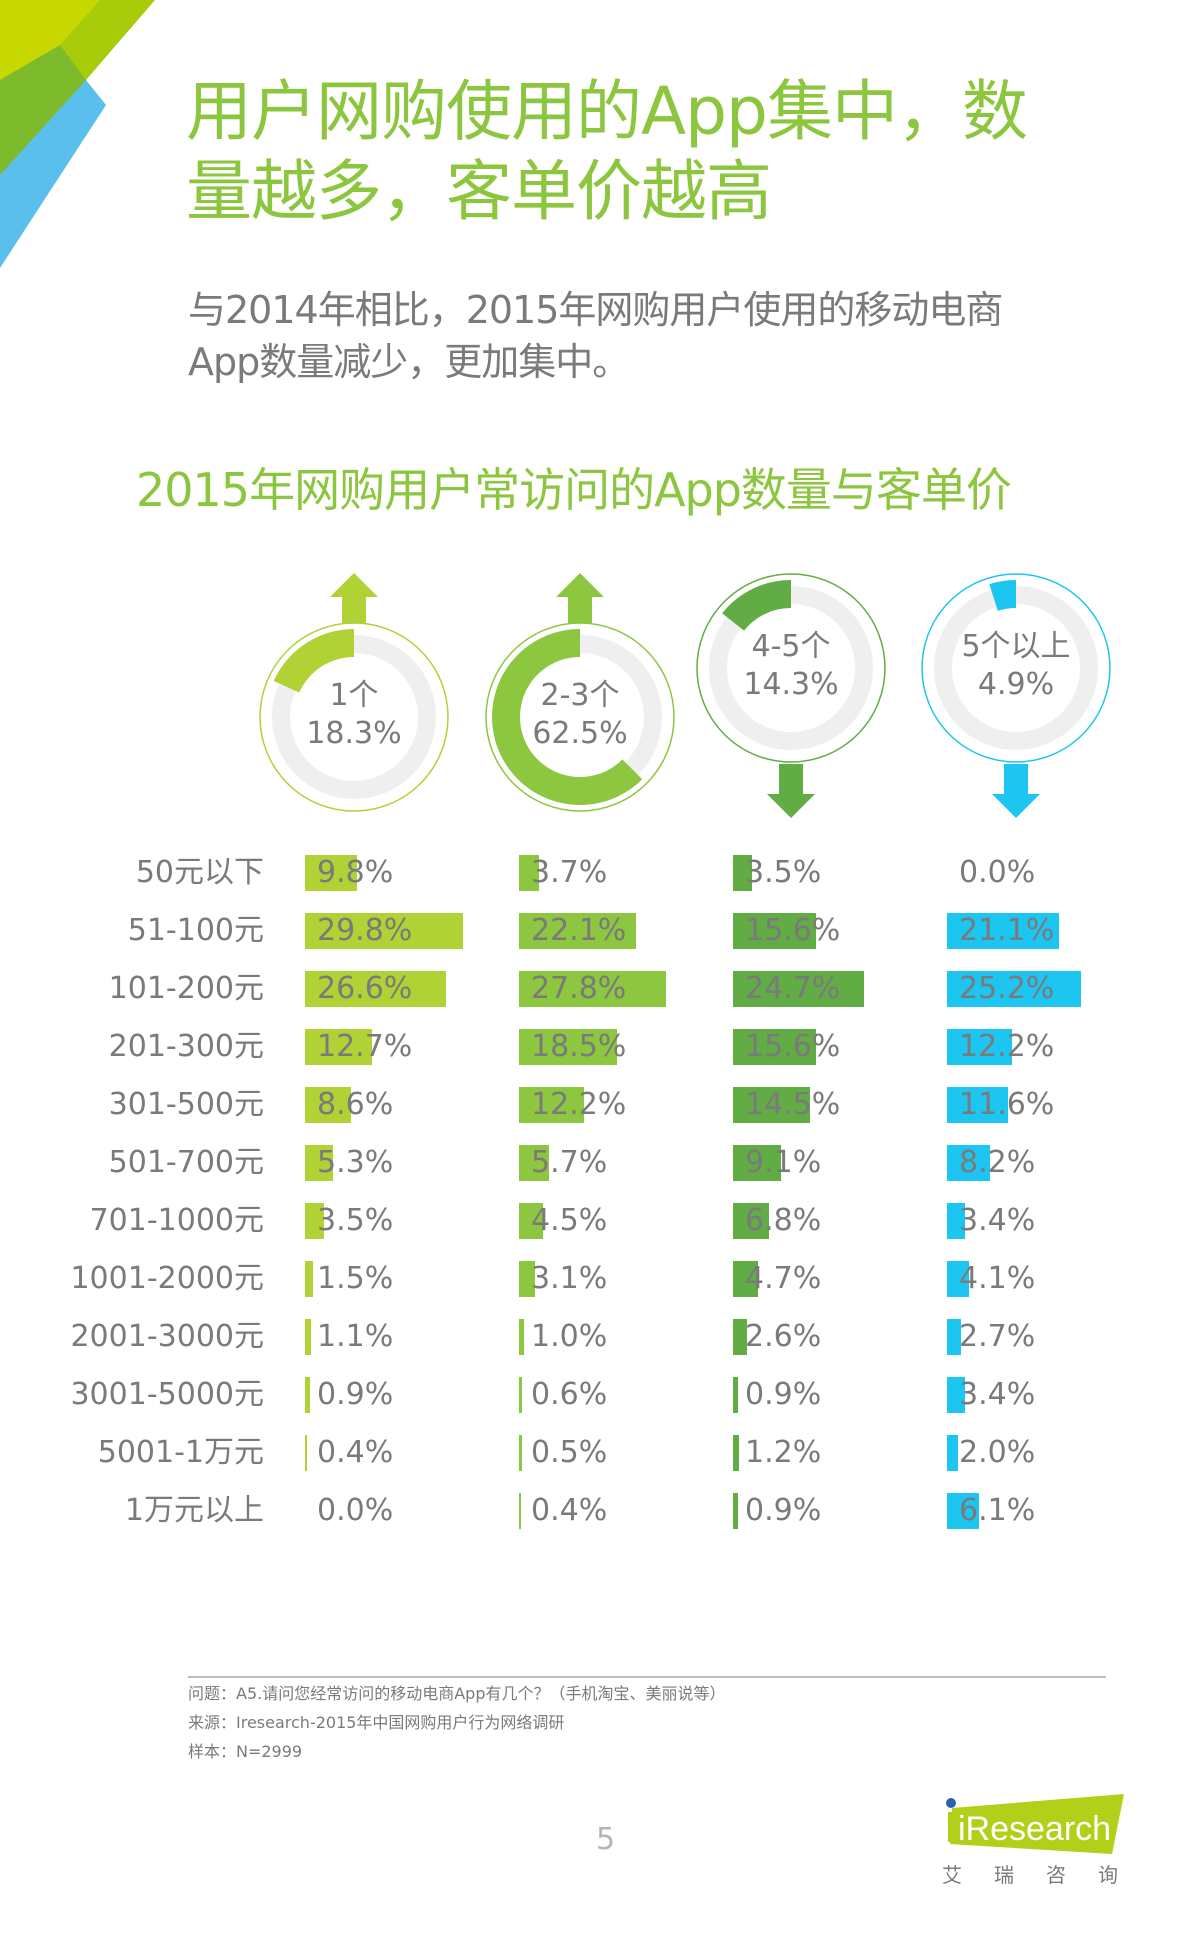 The image size is (1182, 1938). I want to click on donut-category-label: 5个以上, so click(1016, 646).